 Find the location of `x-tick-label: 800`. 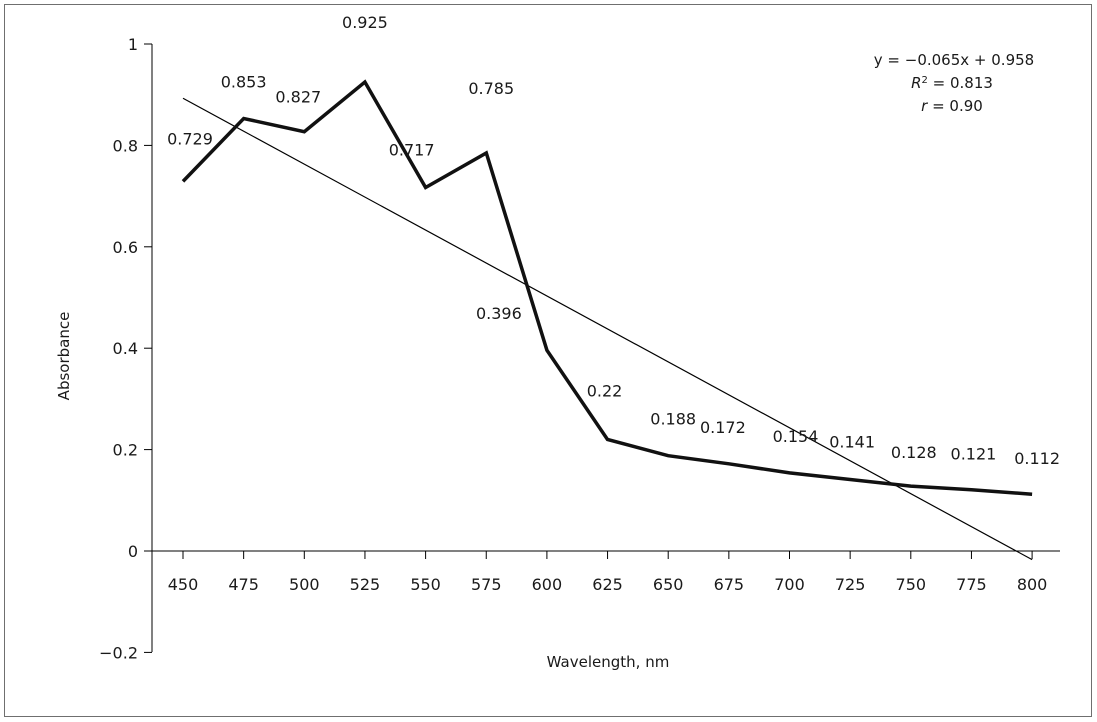

x-tick-label: 800 is located at coordinates (1032, 584).